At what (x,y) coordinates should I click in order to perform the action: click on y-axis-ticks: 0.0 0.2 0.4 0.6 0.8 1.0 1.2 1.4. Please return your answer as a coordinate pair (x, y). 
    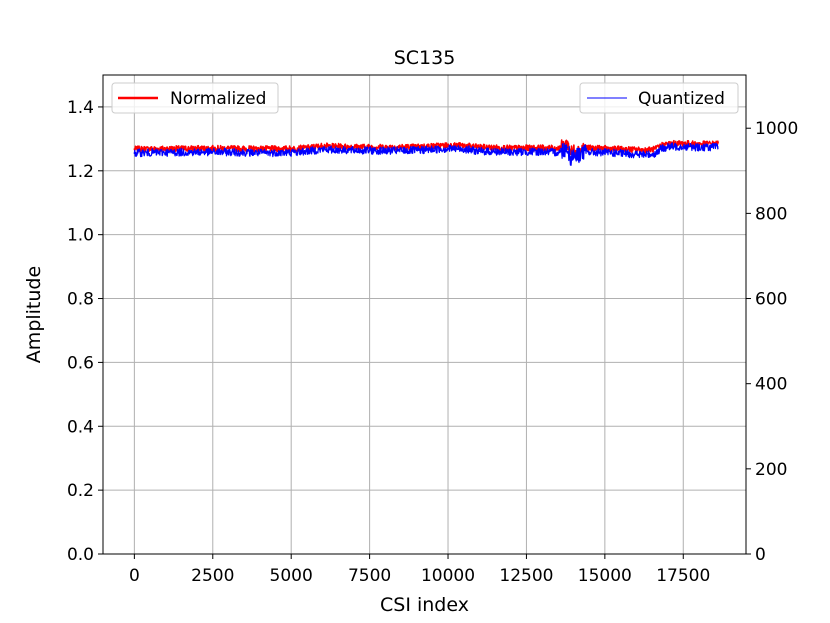
    Looking at the image, I should click on (85, 331).